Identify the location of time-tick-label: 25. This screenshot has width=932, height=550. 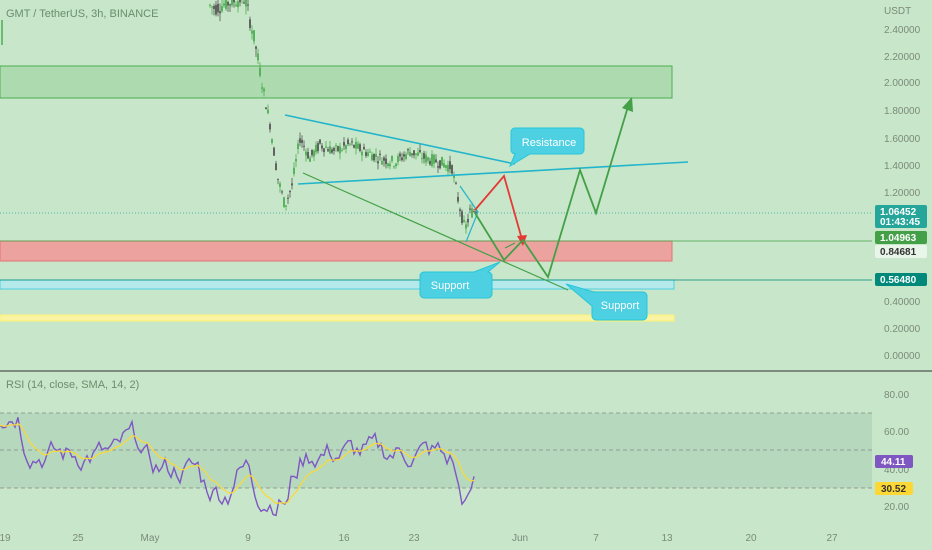
(78, 538).